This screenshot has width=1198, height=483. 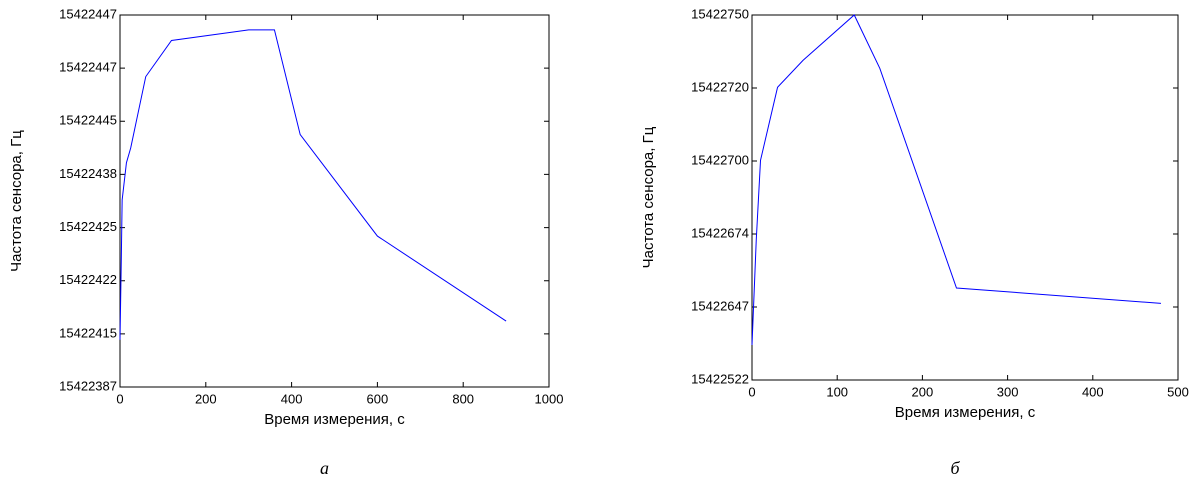 What do you see at coordinates (1008, 391) in the screenshot?
I see `x-tick-label: 300` at bounding box center [1008, 391].